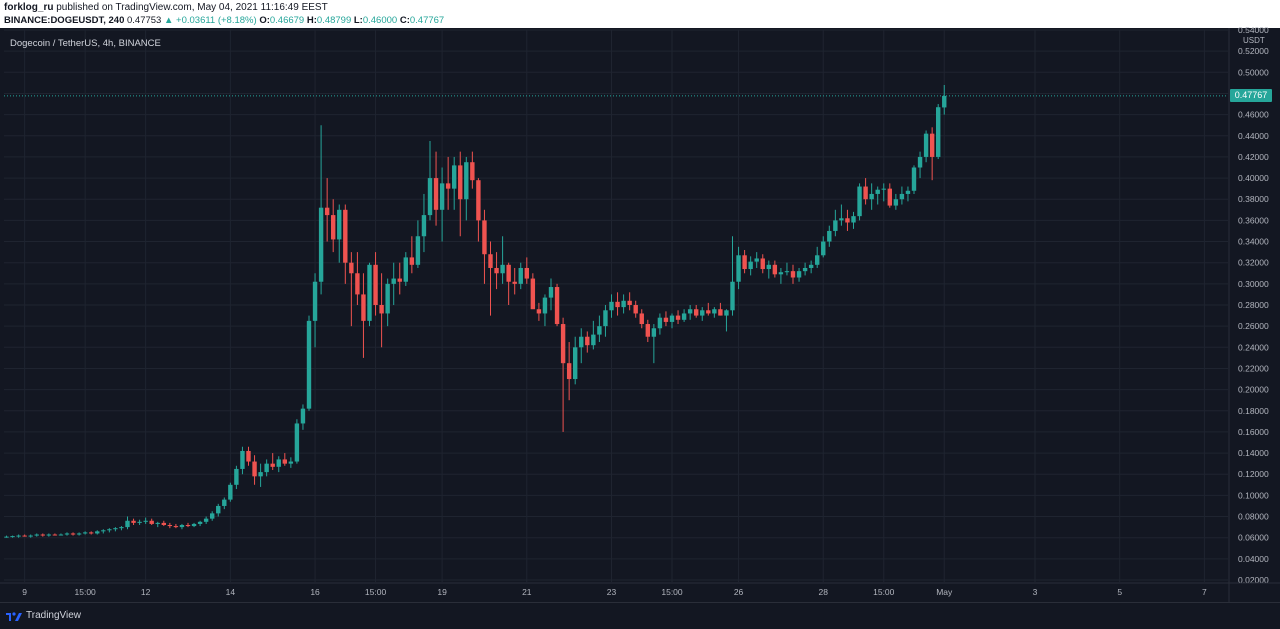 The image size is (1280, 629). I want to click on price-tick-label: 0.24000, so click(1253, 347).